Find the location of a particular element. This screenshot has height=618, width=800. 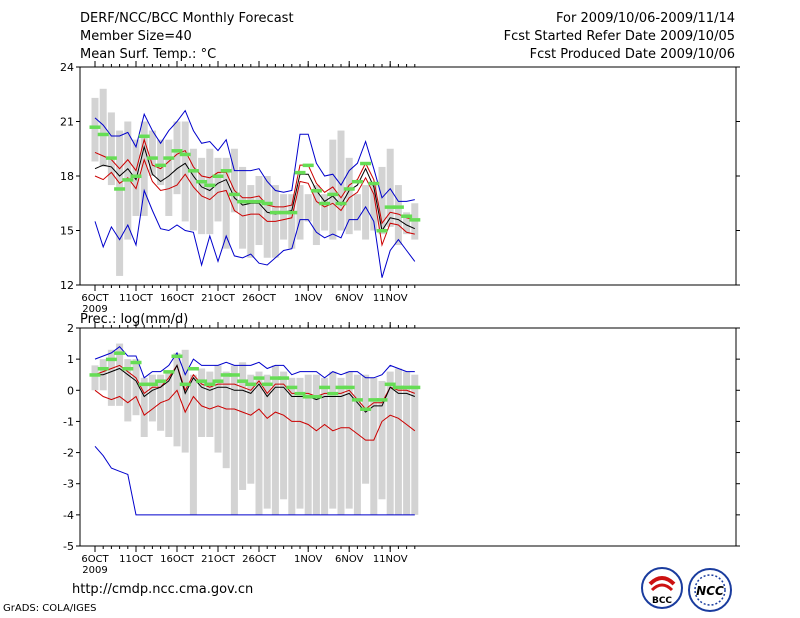

x-tick-label: 11OCT is located at coordinates (136, 298).